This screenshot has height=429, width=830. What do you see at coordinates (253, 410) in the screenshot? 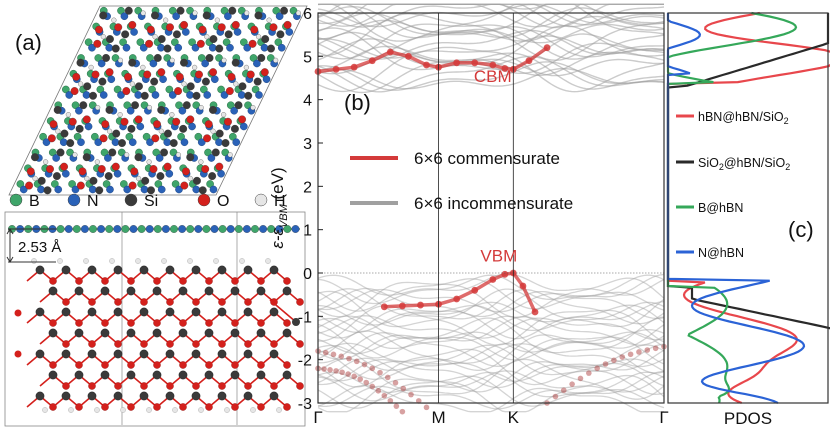
I see `side-atom-h` at bounding box center [253, 410].